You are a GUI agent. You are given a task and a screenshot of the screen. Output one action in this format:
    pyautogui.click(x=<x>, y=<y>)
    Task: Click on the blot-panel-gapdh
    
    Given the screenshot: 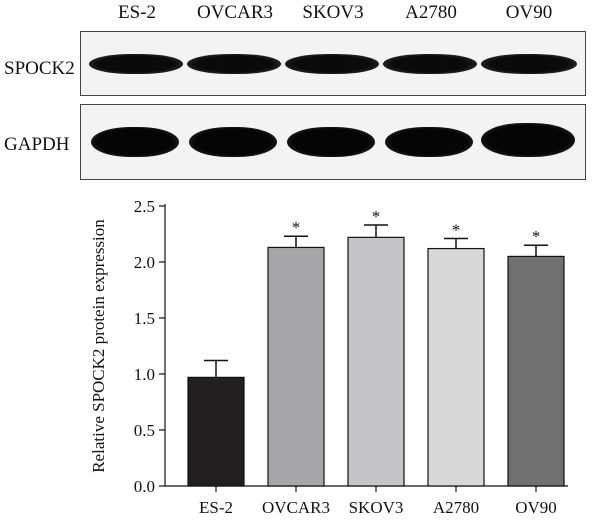 What is the action you would take?
    pyautogui.click(x=333, y=142)
    